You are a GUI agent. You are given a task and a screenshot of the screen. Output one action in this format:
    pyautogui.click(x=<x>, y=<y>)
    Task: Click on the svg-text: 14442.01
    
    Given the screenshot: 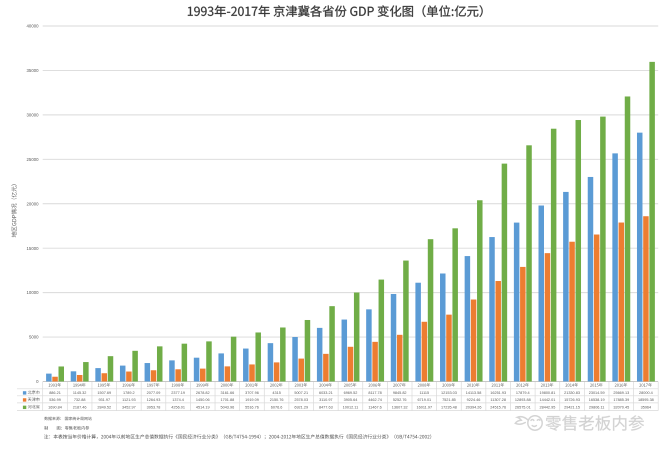 What is the action you would take?
    pyautogui.click(x=547, y=400)
    